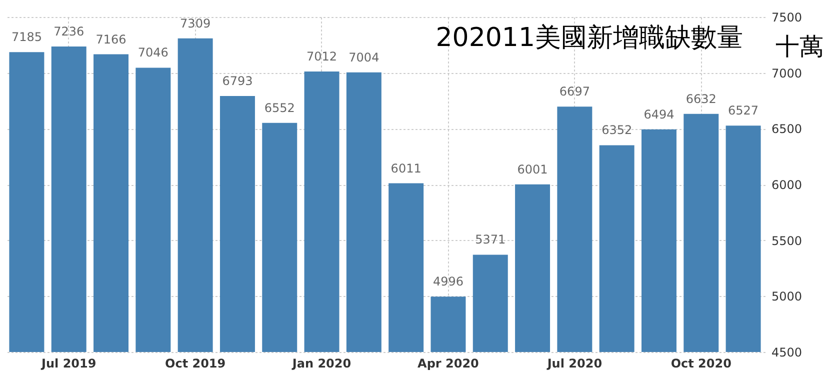  Describe the element at coordinates (195, 23) in the screenshot. I see `data-label: 7309` at that location.